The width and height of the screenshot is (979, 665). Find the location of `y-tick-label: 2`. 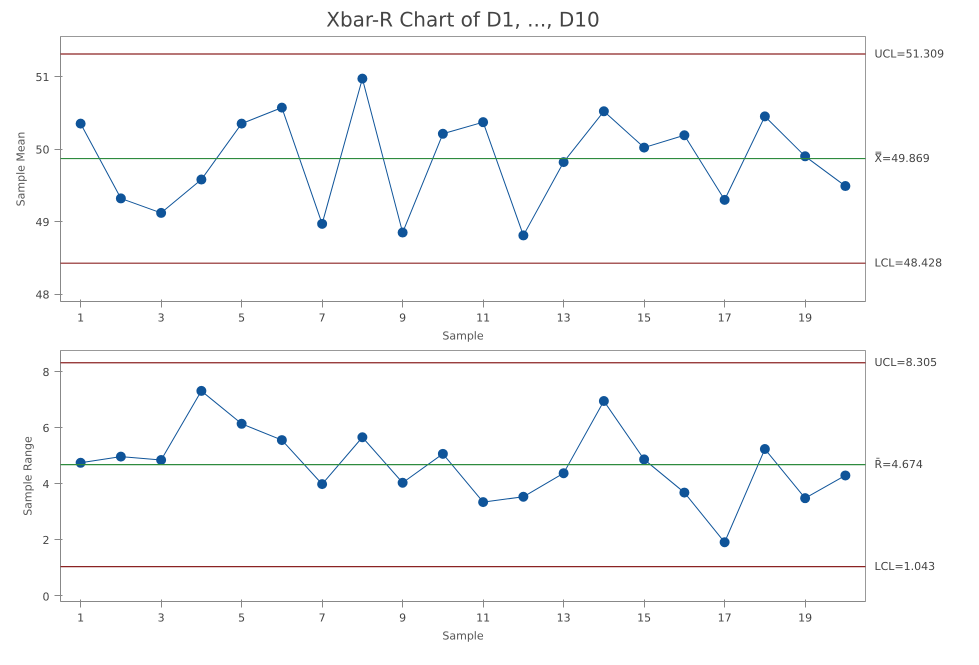

y-tick-label: 2 is located at coordinates (46, 541).